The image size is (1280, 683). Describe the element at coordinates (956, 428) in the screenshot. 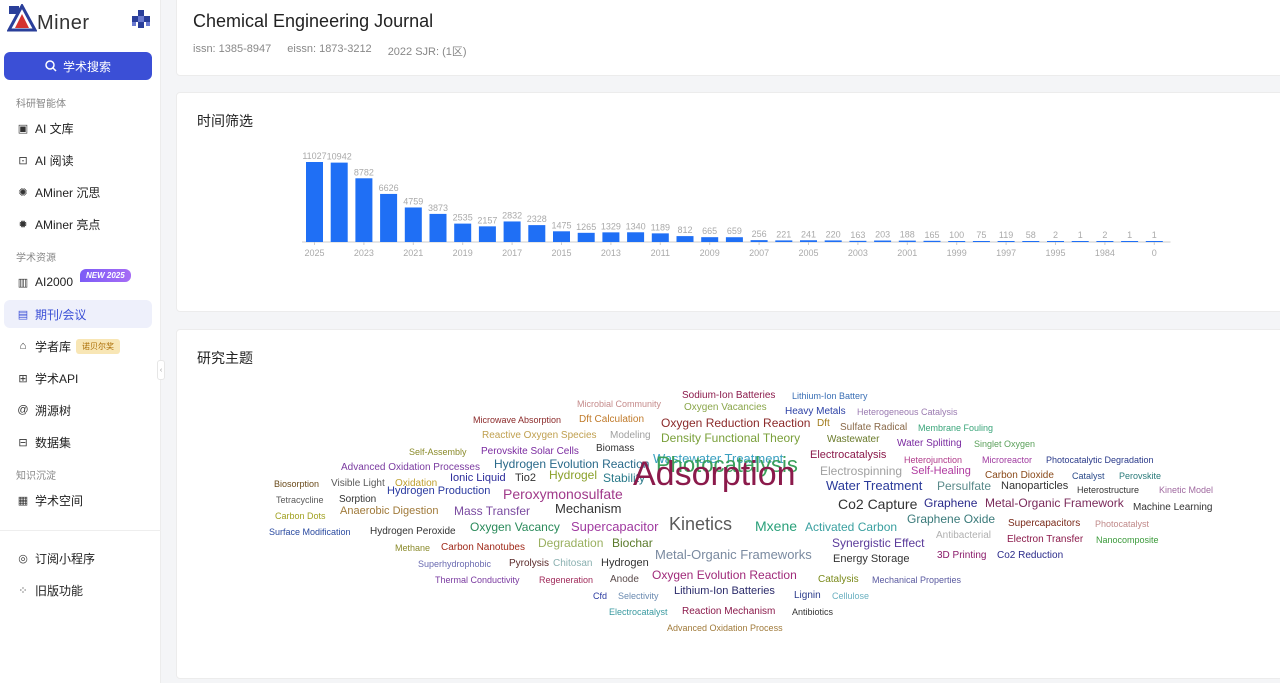

I see `topic-keyword: Membrane Fouling` at that location.